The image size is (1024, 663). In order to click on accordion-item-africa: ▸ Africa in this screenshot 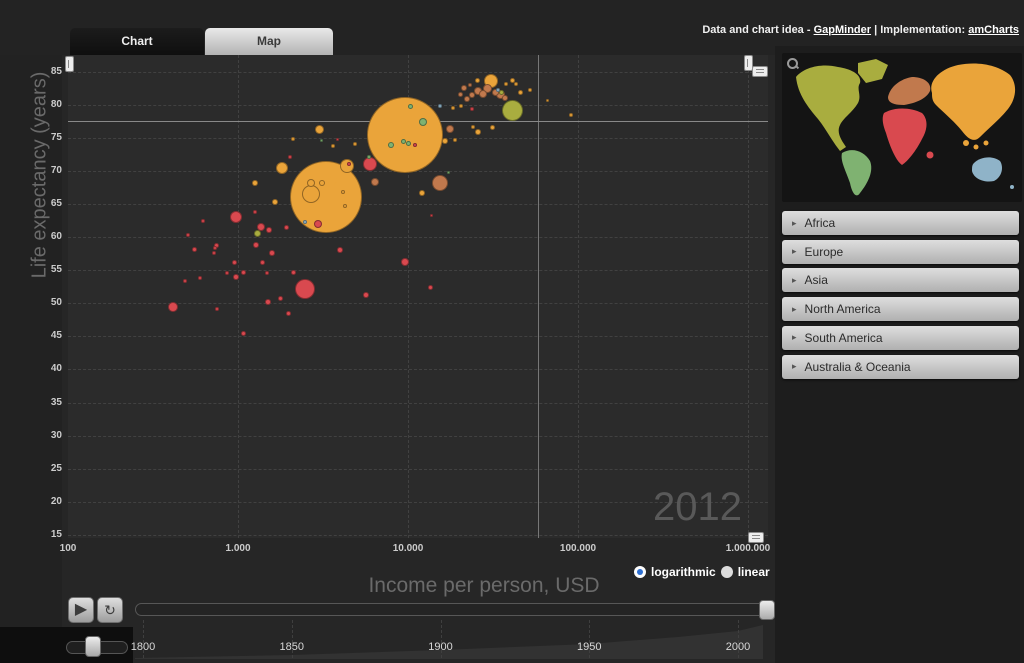, I will do `click(900, 223)`.